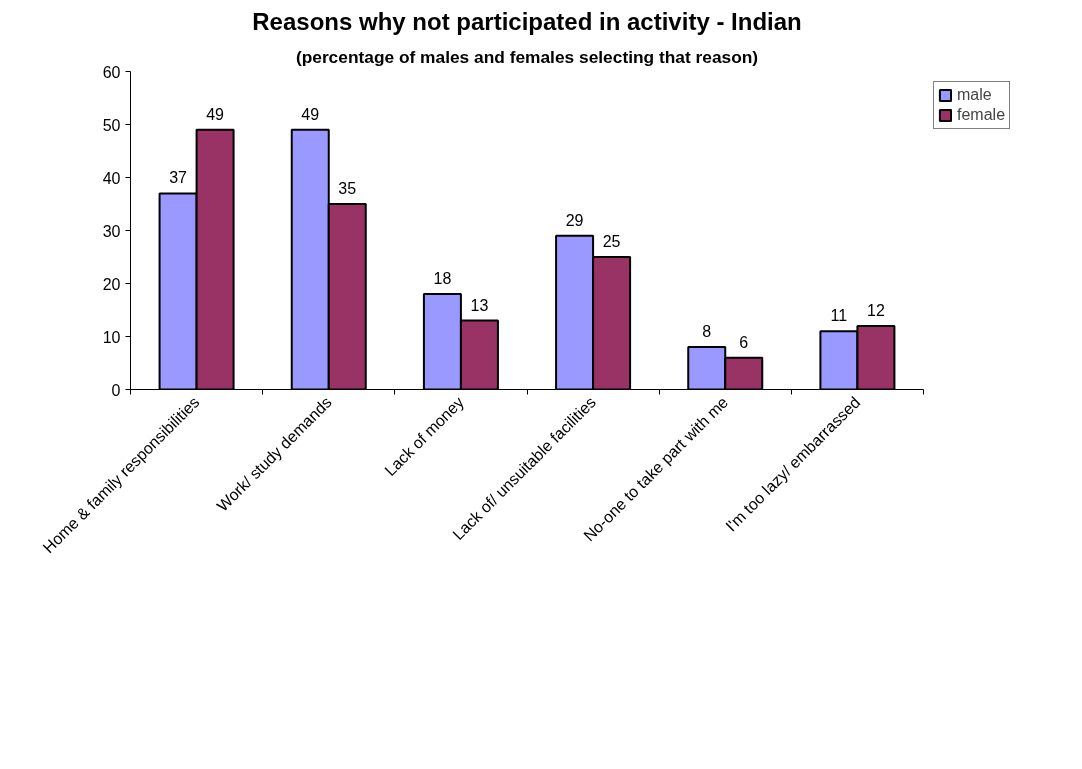 The image size is (1082, 769). I want to click on y-tick-label: 40, so click(111, 178).